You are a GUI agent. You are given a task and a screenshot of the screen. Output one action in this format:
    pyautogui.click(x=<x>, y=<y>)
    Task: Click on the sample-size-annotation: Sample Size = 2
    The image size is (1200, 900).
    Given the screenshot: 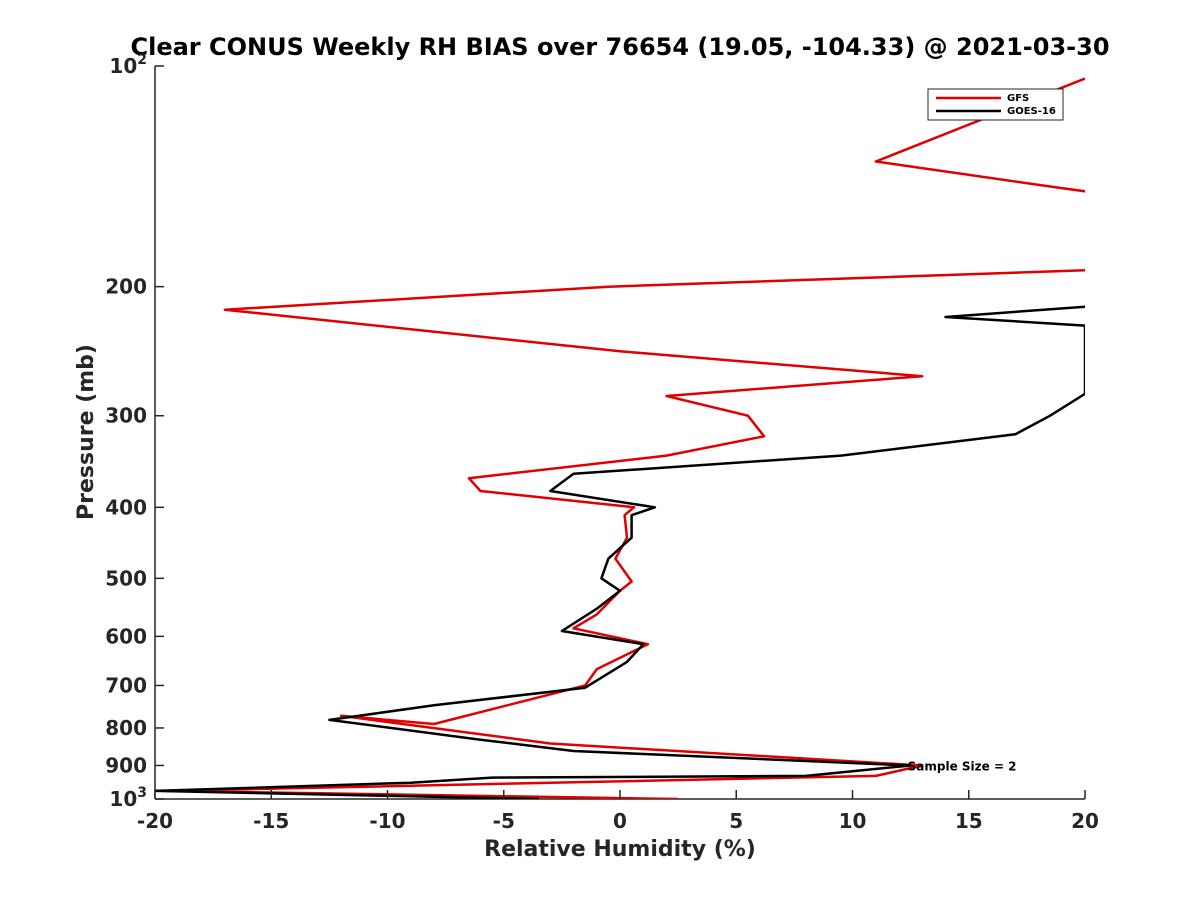 What is the action you would take?
    pyautogui.click(x=962, y=766)
    